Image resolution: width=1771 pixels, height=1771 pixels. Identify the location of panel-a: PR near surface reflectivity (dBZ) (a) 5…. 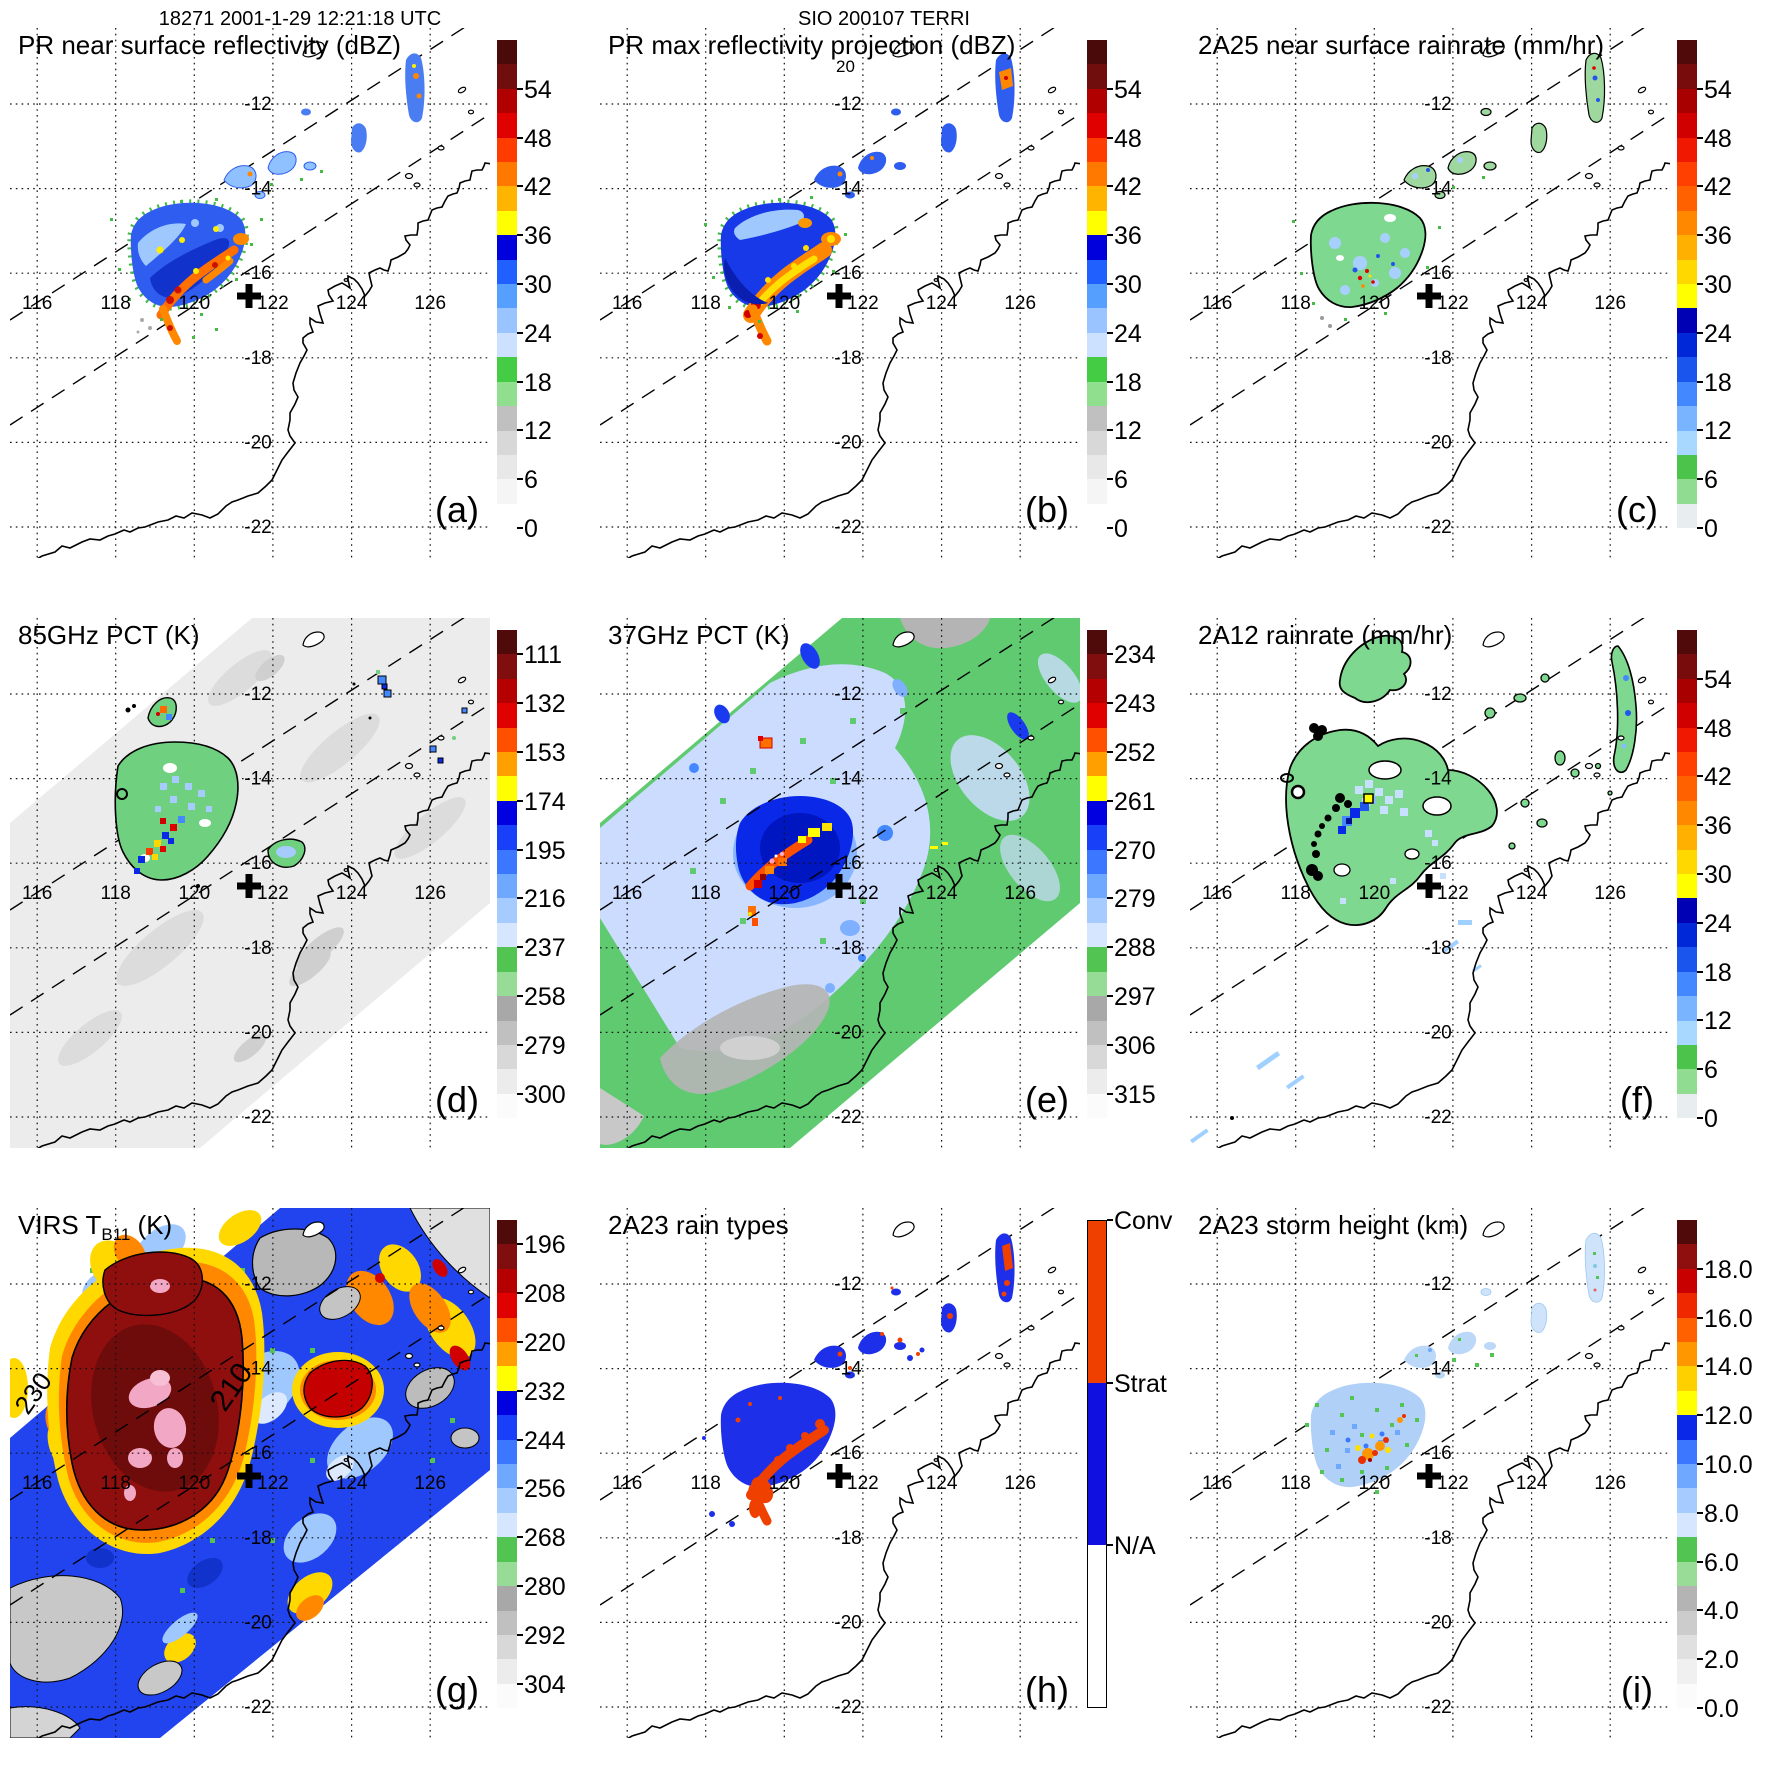
(295, 295).